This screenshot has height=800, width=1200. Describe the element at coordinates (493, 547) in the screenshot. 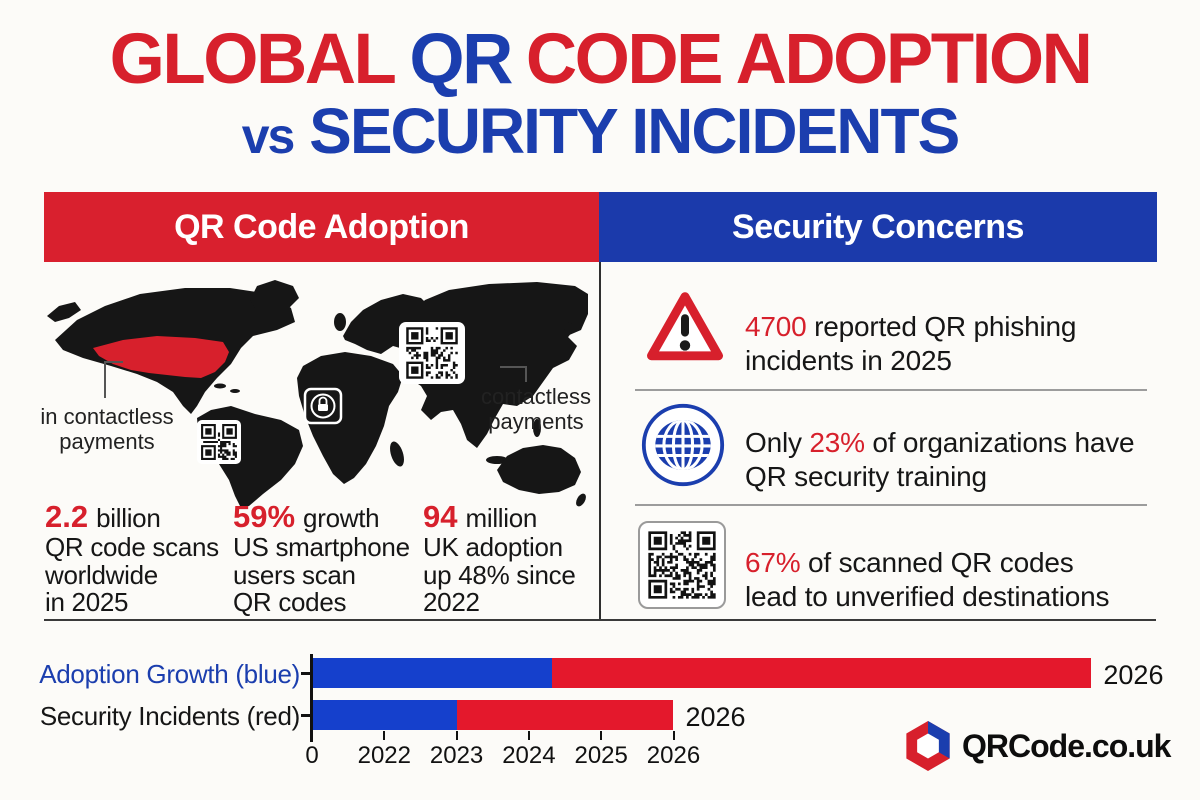

I see `stat-line: UK adoption` at that location.